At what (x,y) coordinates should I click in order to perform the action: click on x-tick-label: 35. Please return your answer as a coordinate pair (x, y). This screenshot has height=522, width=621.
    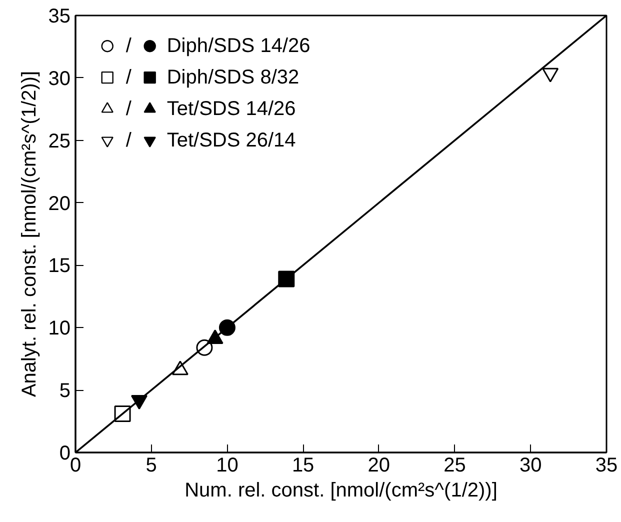
    Looking at the image, I should click on (606, 465).